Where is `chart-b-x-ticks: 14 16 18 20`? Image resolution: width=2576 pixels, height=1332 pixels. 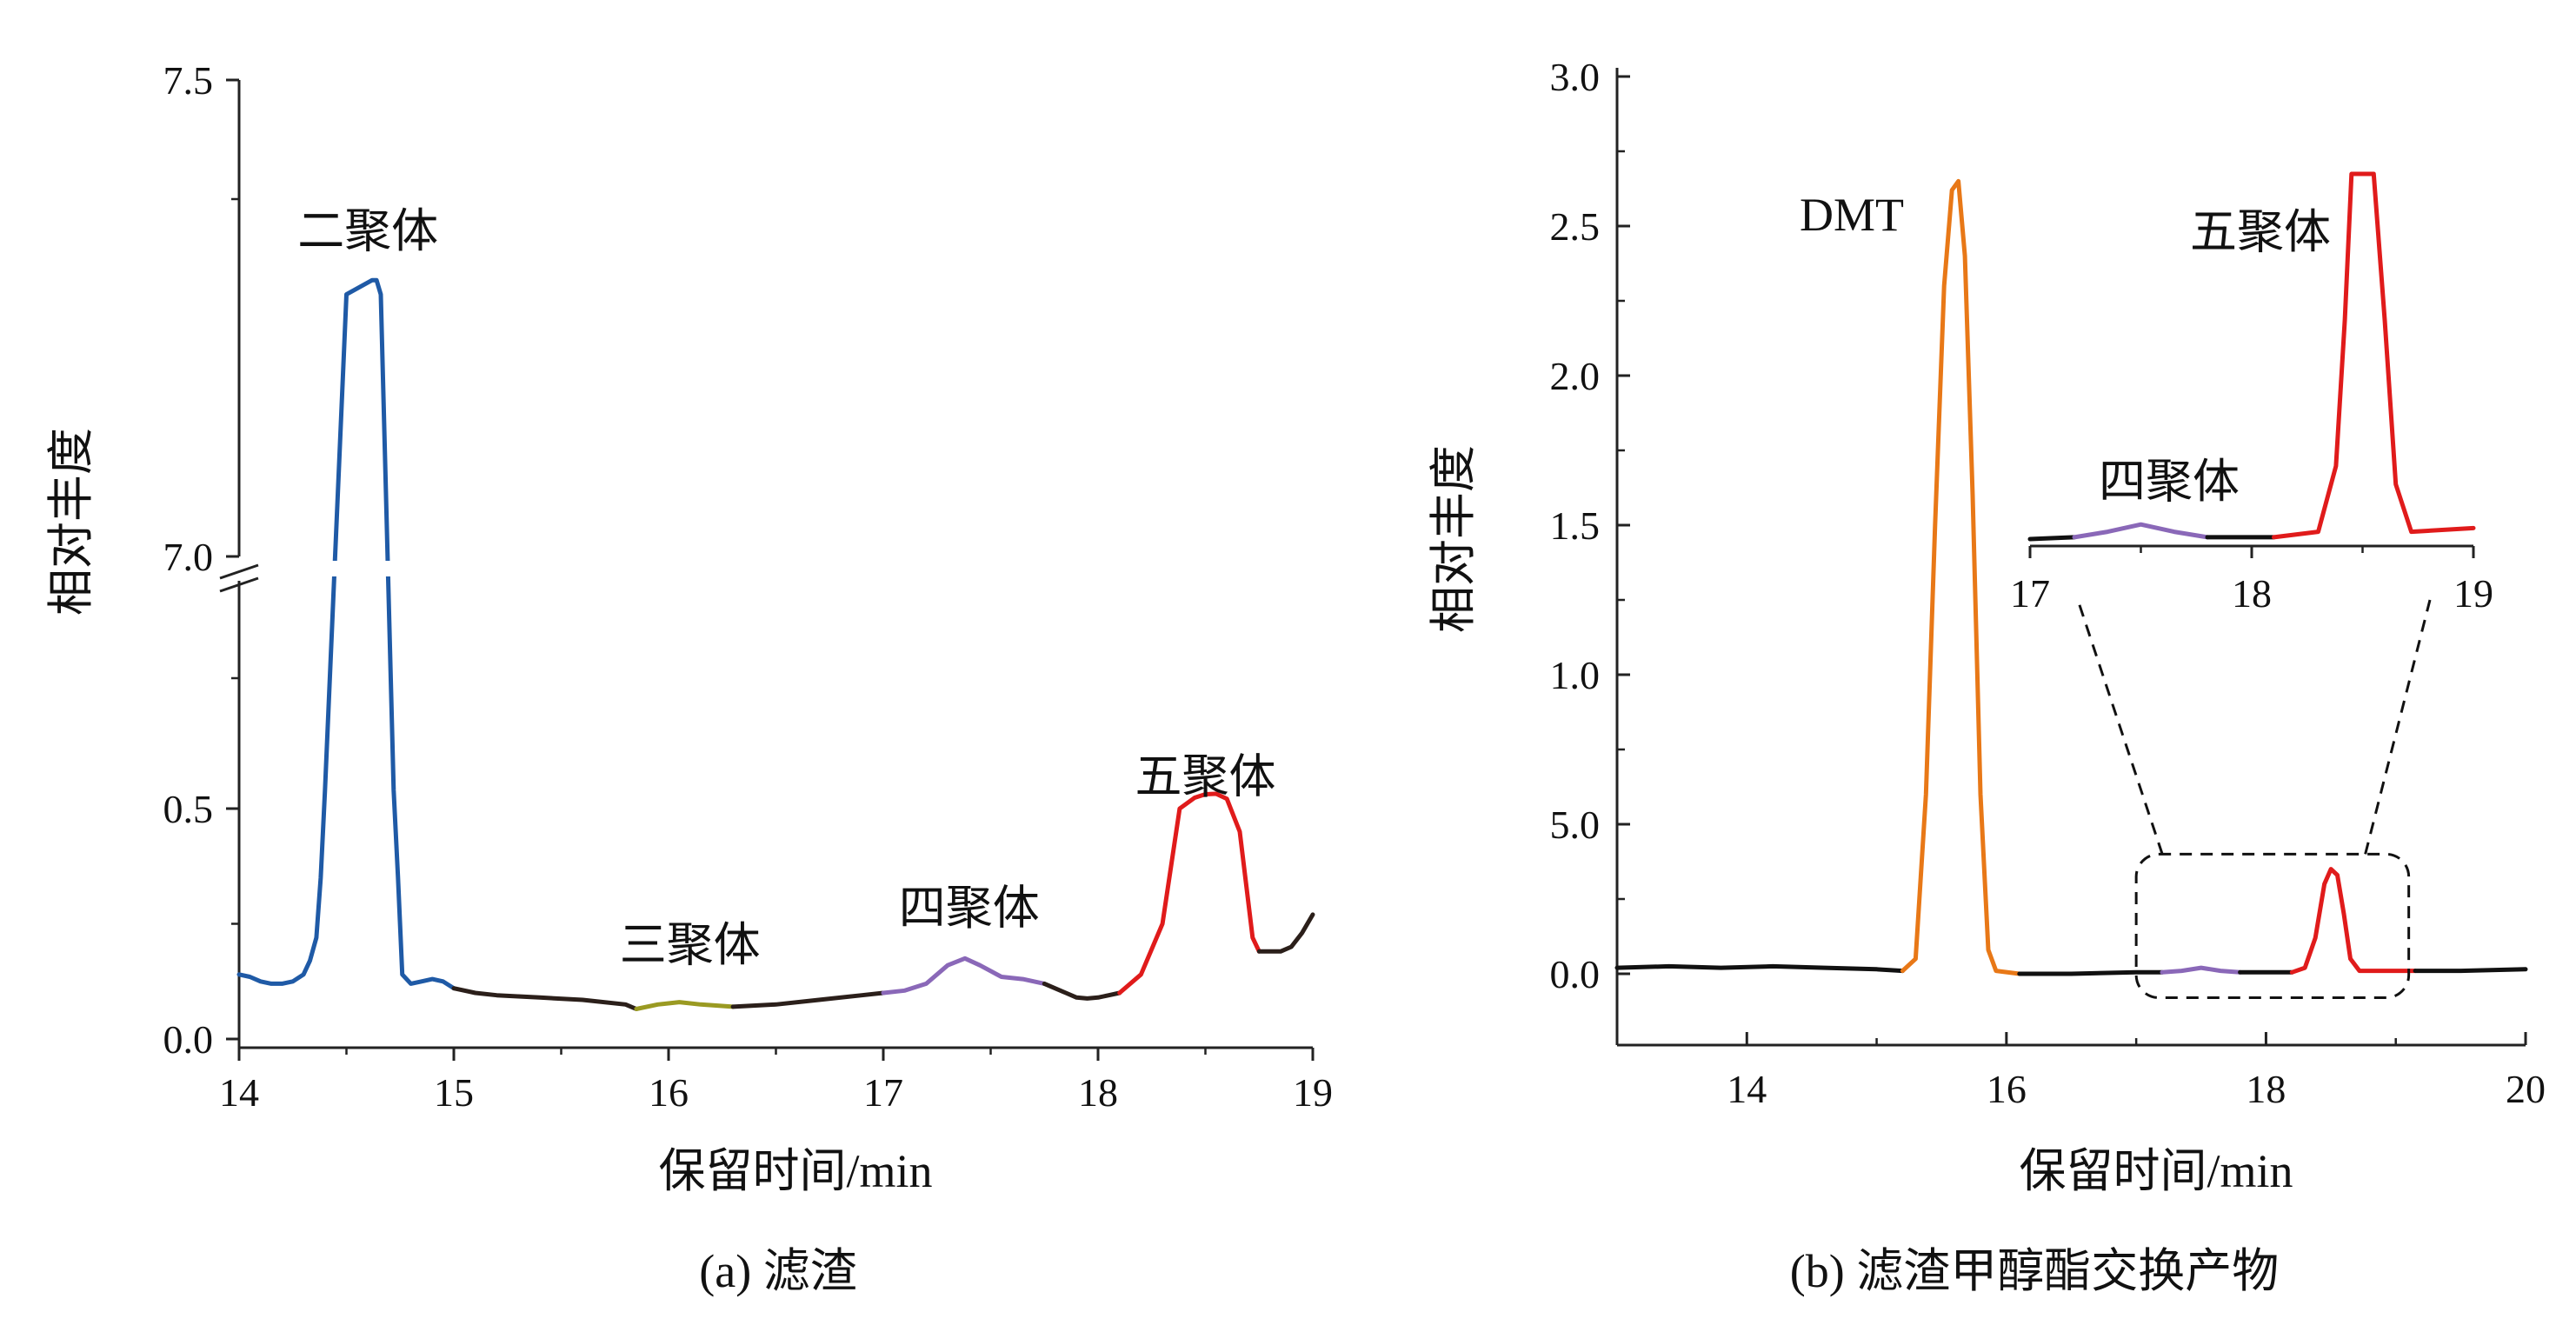
chart-b-x-ticks: 14 16 18 20 is located at coordinates (2080, 1071).